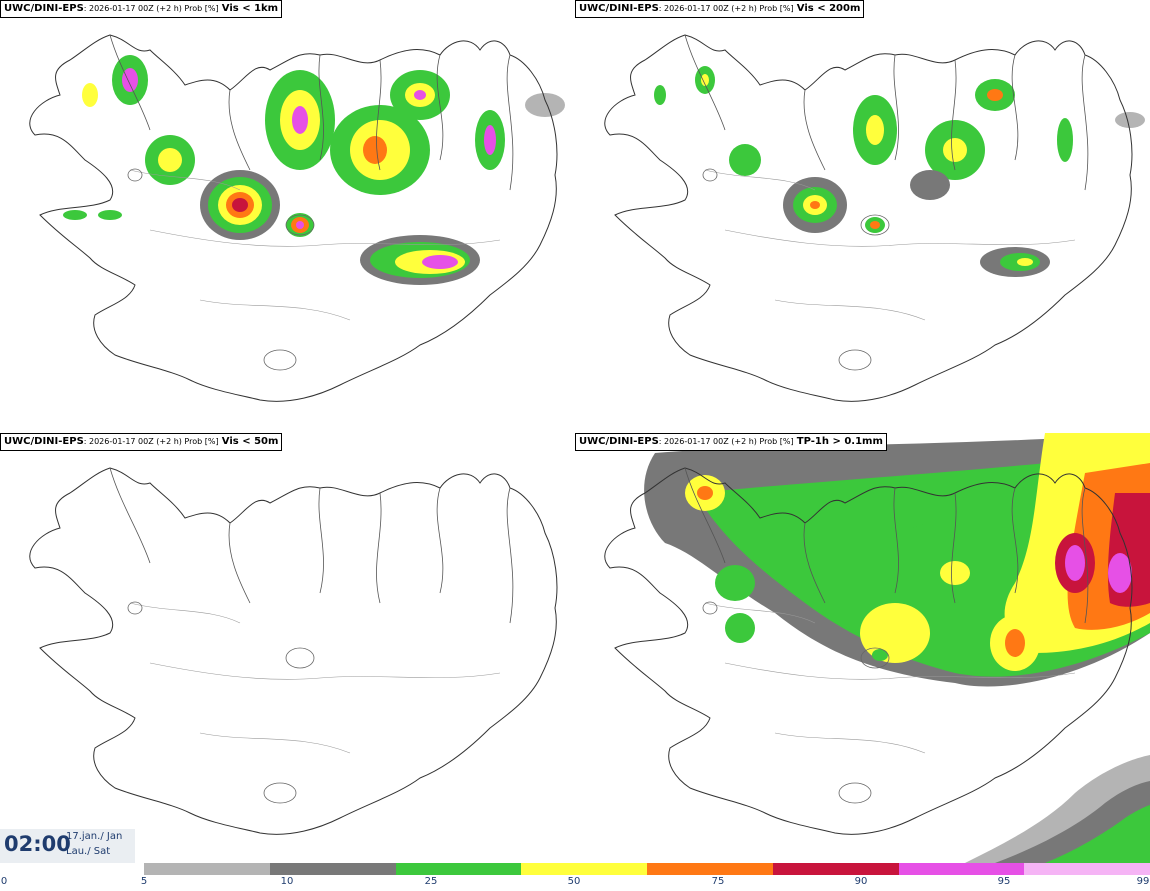 The image size is (1150, 891). Describe the element at coordinates (287, 881) in the screenshot. I see `colorbar-tick-label: 10` at that location.